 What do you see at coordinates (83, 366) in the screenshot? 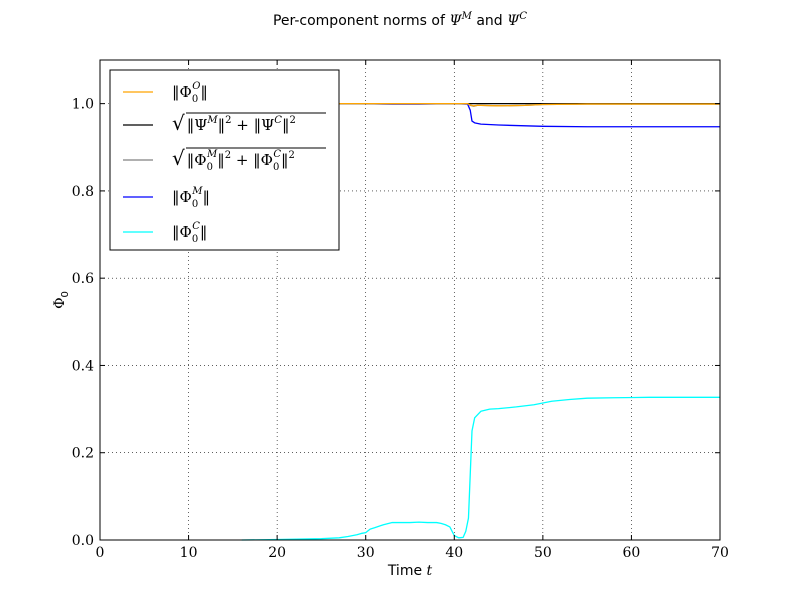
I see `y-tick-label: 0.4` at bounding box center [83, 366].